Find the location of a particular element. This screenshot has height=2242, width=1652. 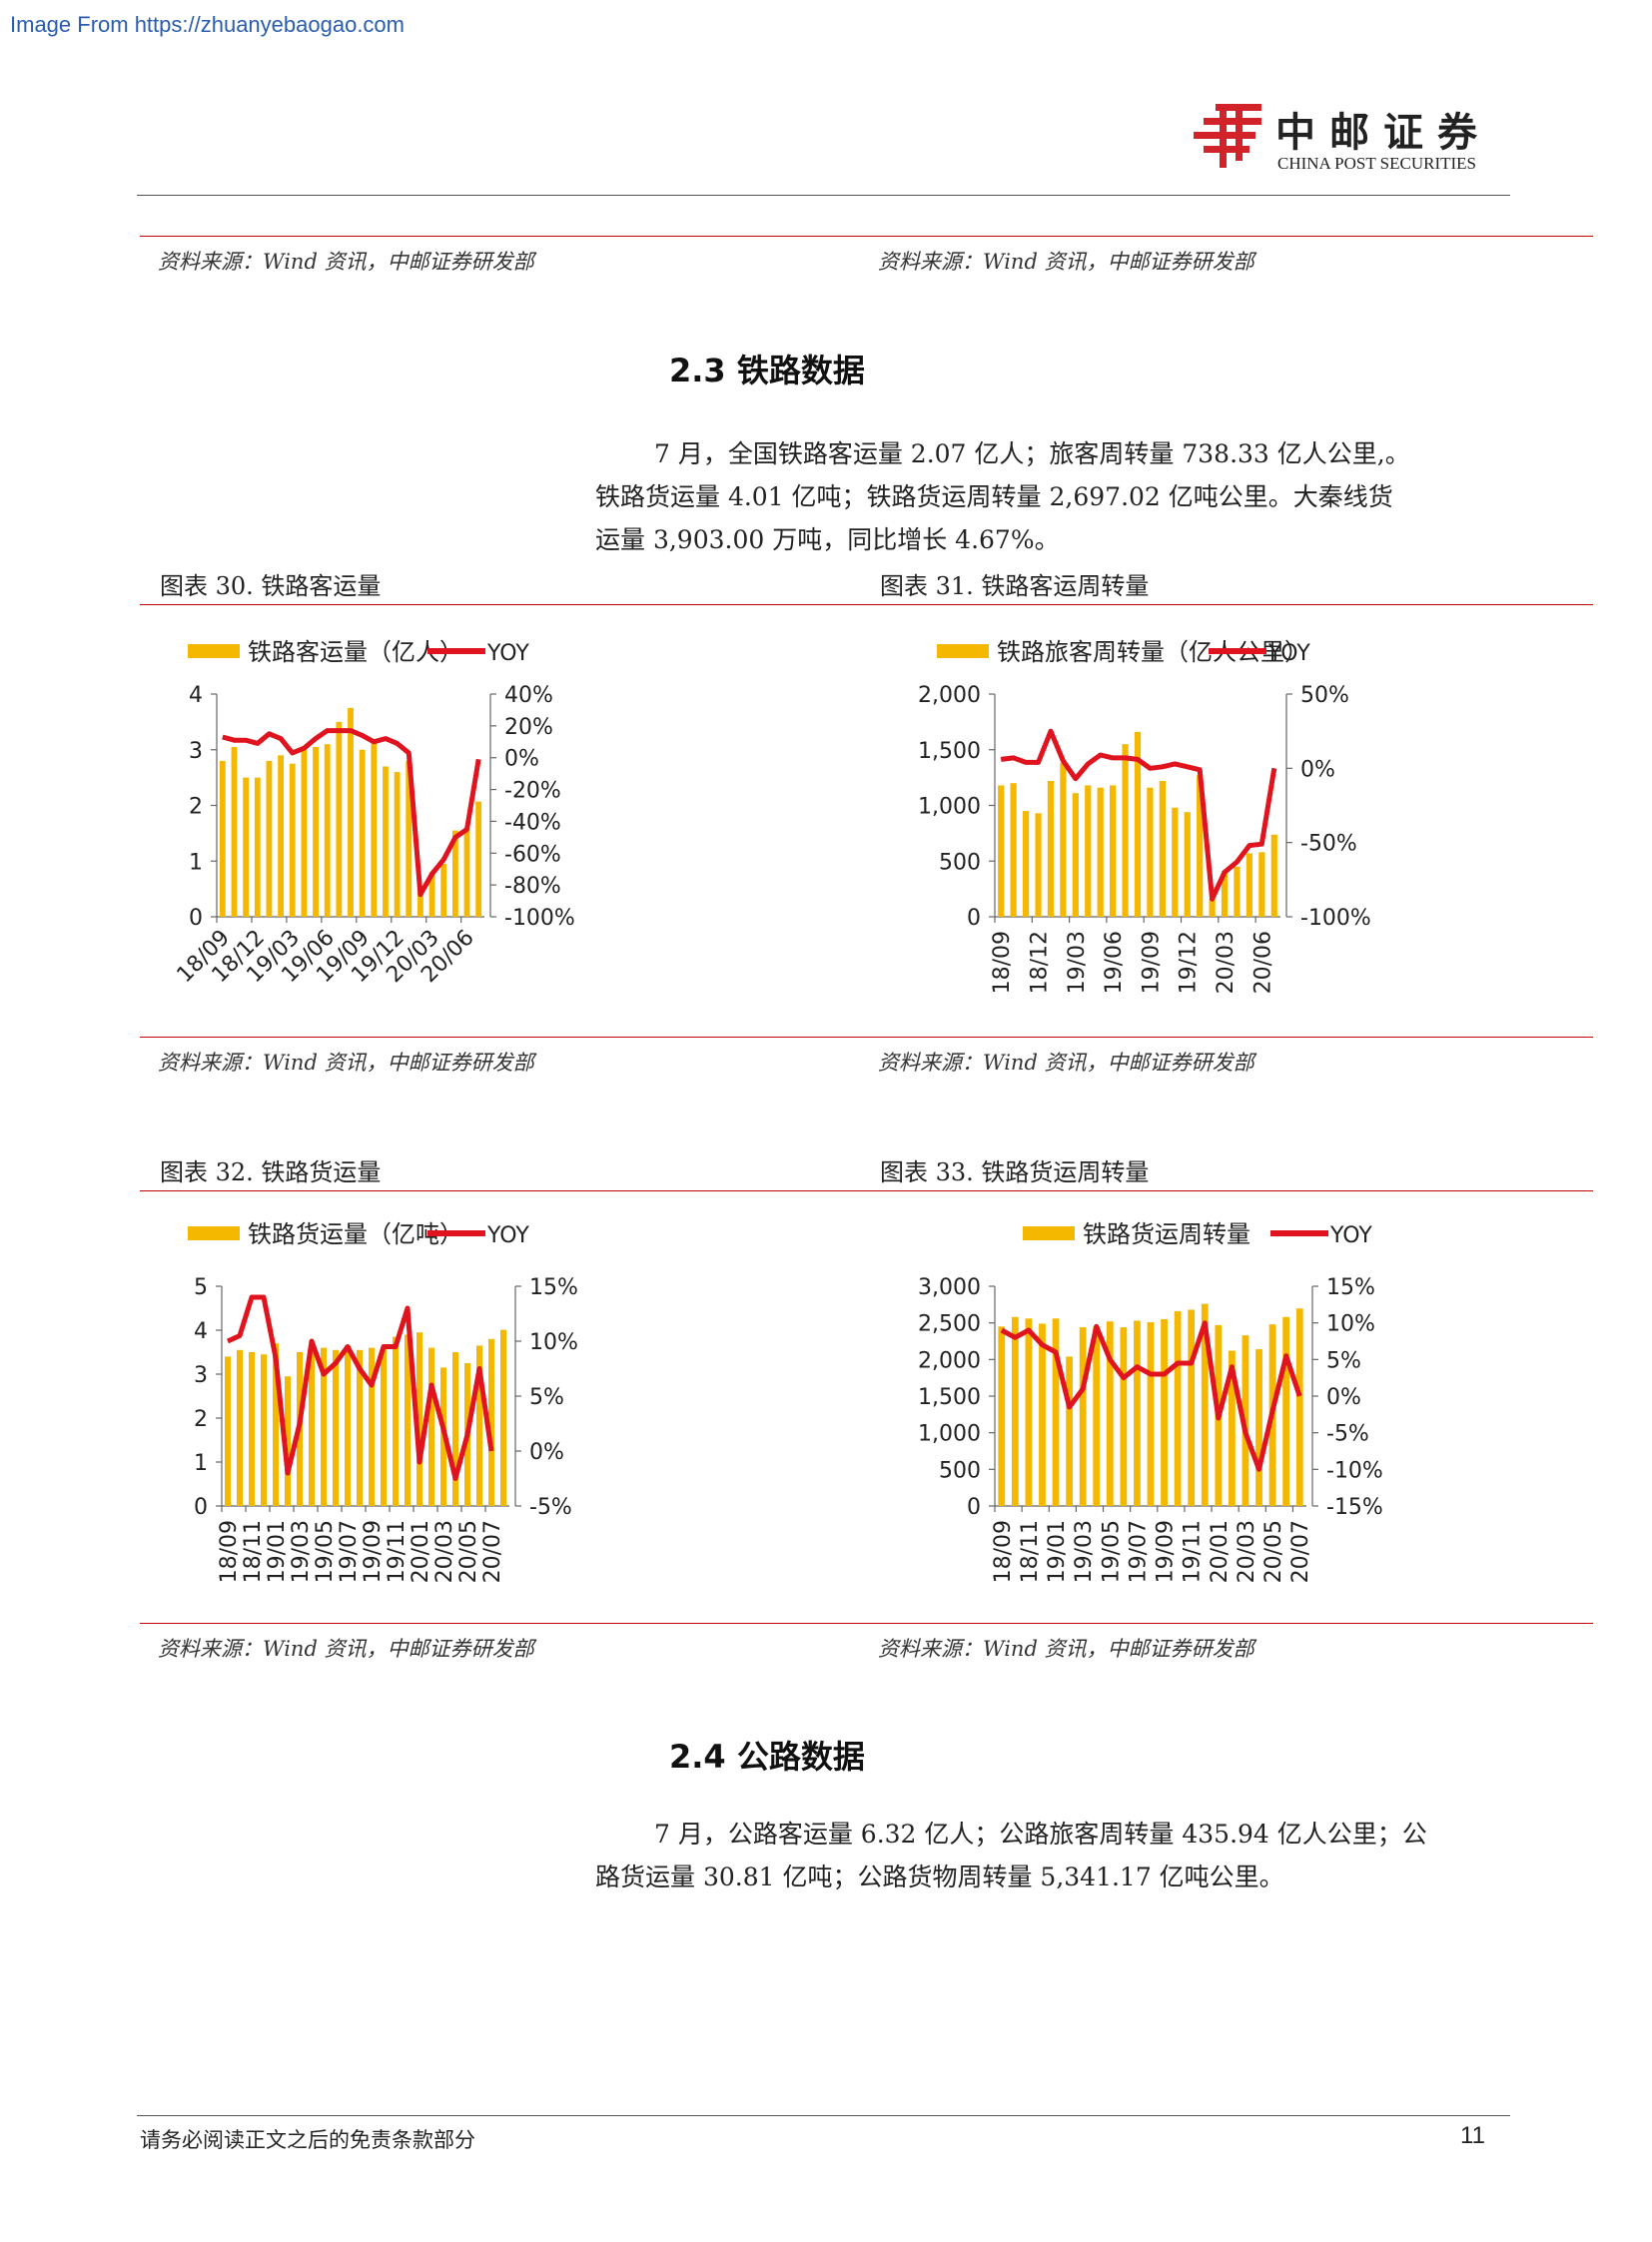

figure-row1-top-rule is located at coordinates (866, 604).